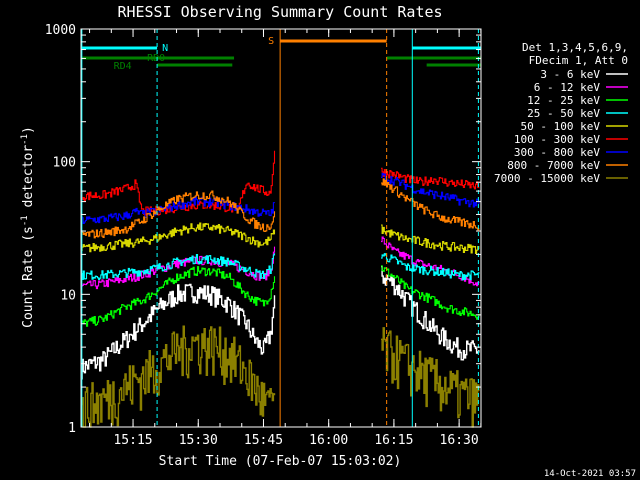 The height and width of the screenshot is (480, 640). What do you see at coordinates (72, 428) in the screenshot?
I see `y-tick-label-0: 1` at bounding box center [72, 428].